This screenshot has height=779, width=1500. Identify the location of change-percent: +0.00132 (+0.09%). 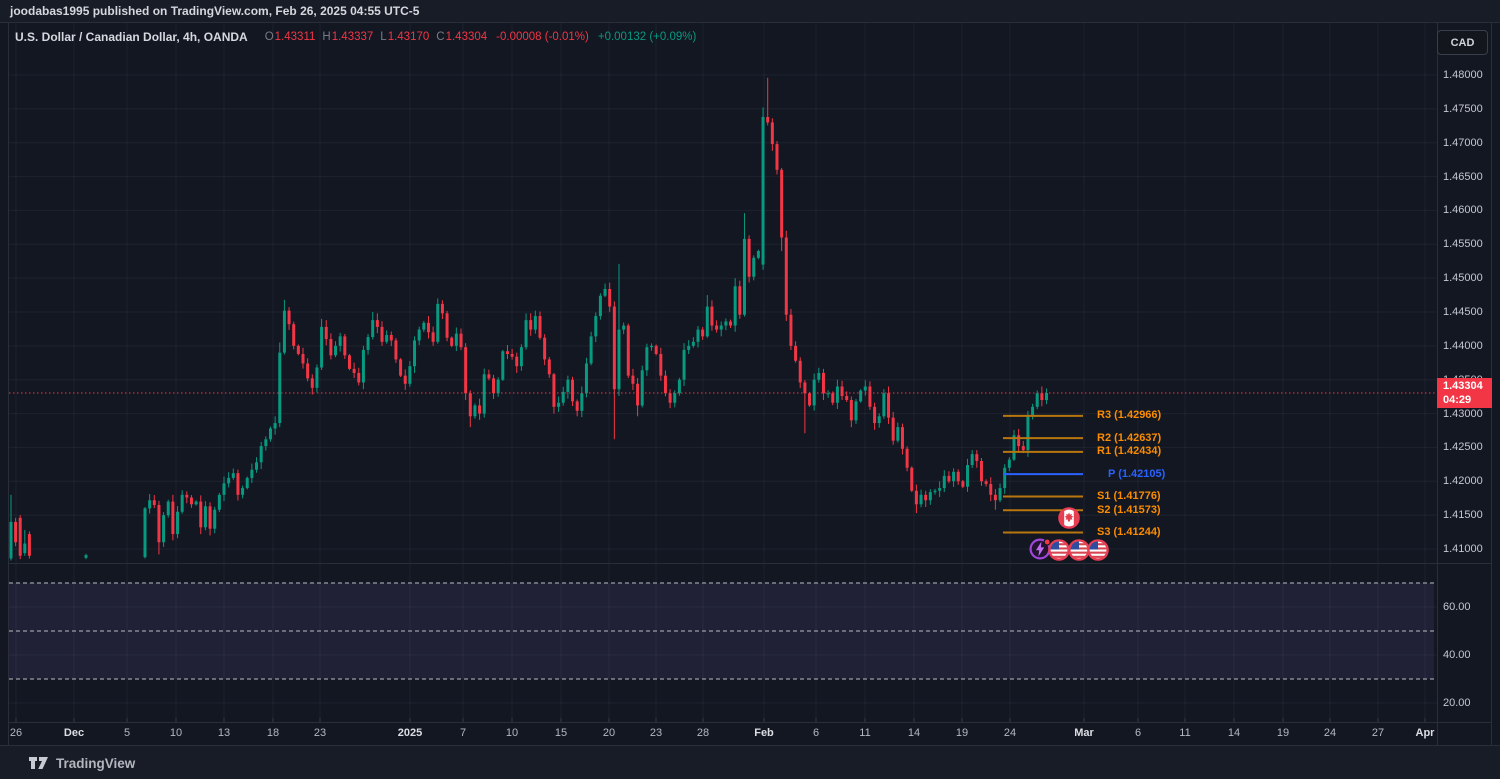
(647, 37).